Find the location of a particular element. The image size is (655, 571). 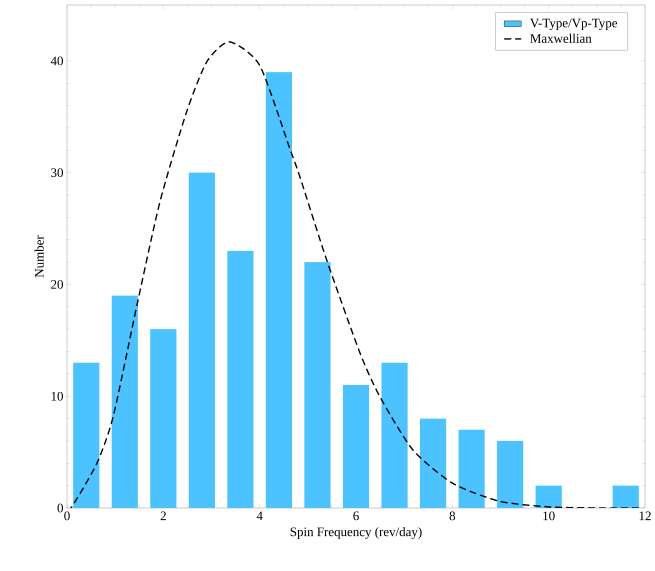

x-tick-label: 8 is located at coordinates (453, 516).